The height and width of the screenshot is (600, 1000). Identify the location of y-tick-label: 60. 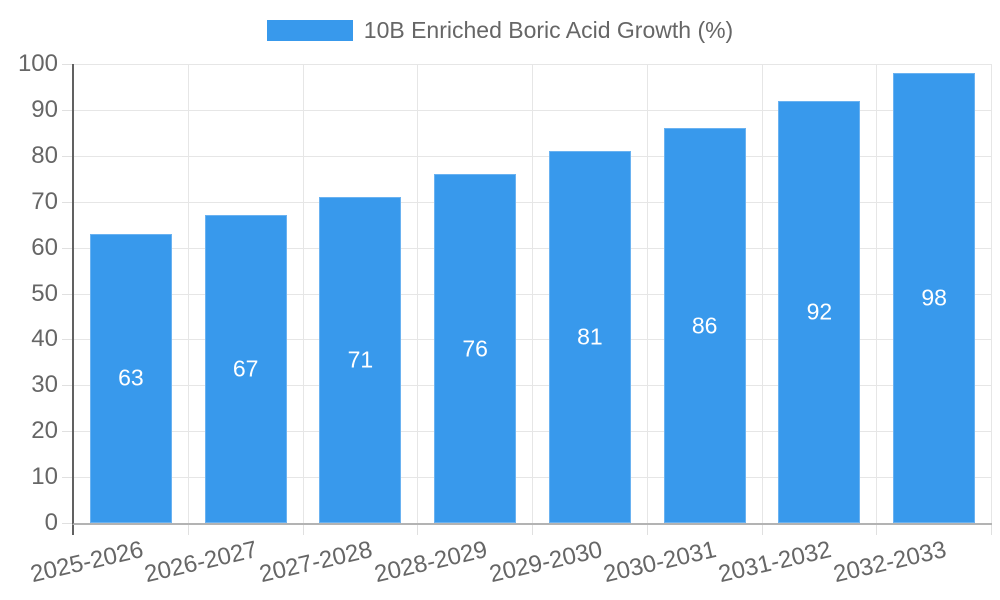
(44, 247).